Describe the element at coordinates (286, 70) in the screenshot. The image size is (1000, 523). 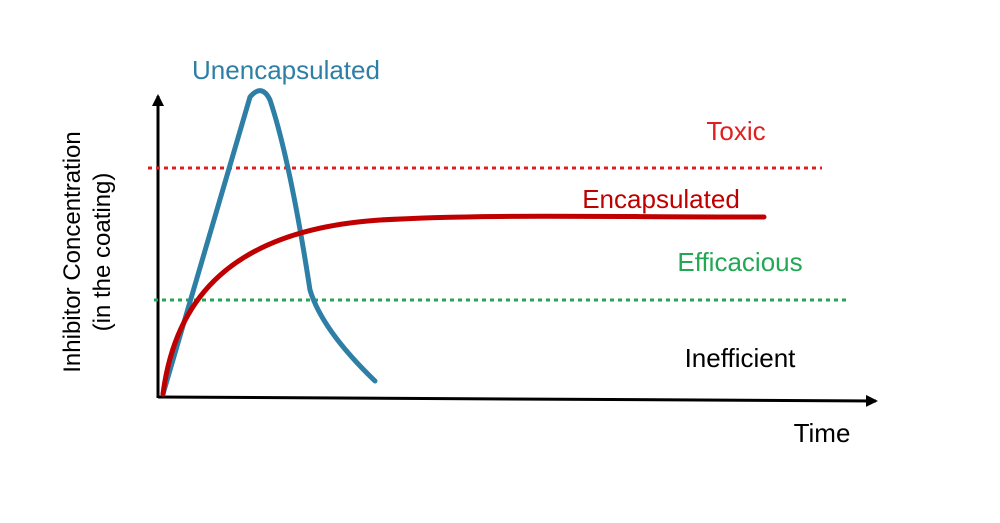
I see `unencapsulated-label: Unencapsulated` at that location.